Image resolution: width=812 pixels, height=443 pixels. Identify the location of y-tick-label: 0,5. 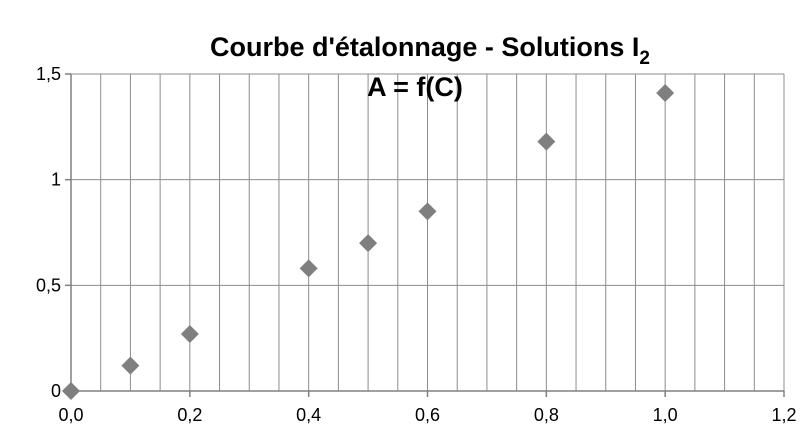
(48, 285).